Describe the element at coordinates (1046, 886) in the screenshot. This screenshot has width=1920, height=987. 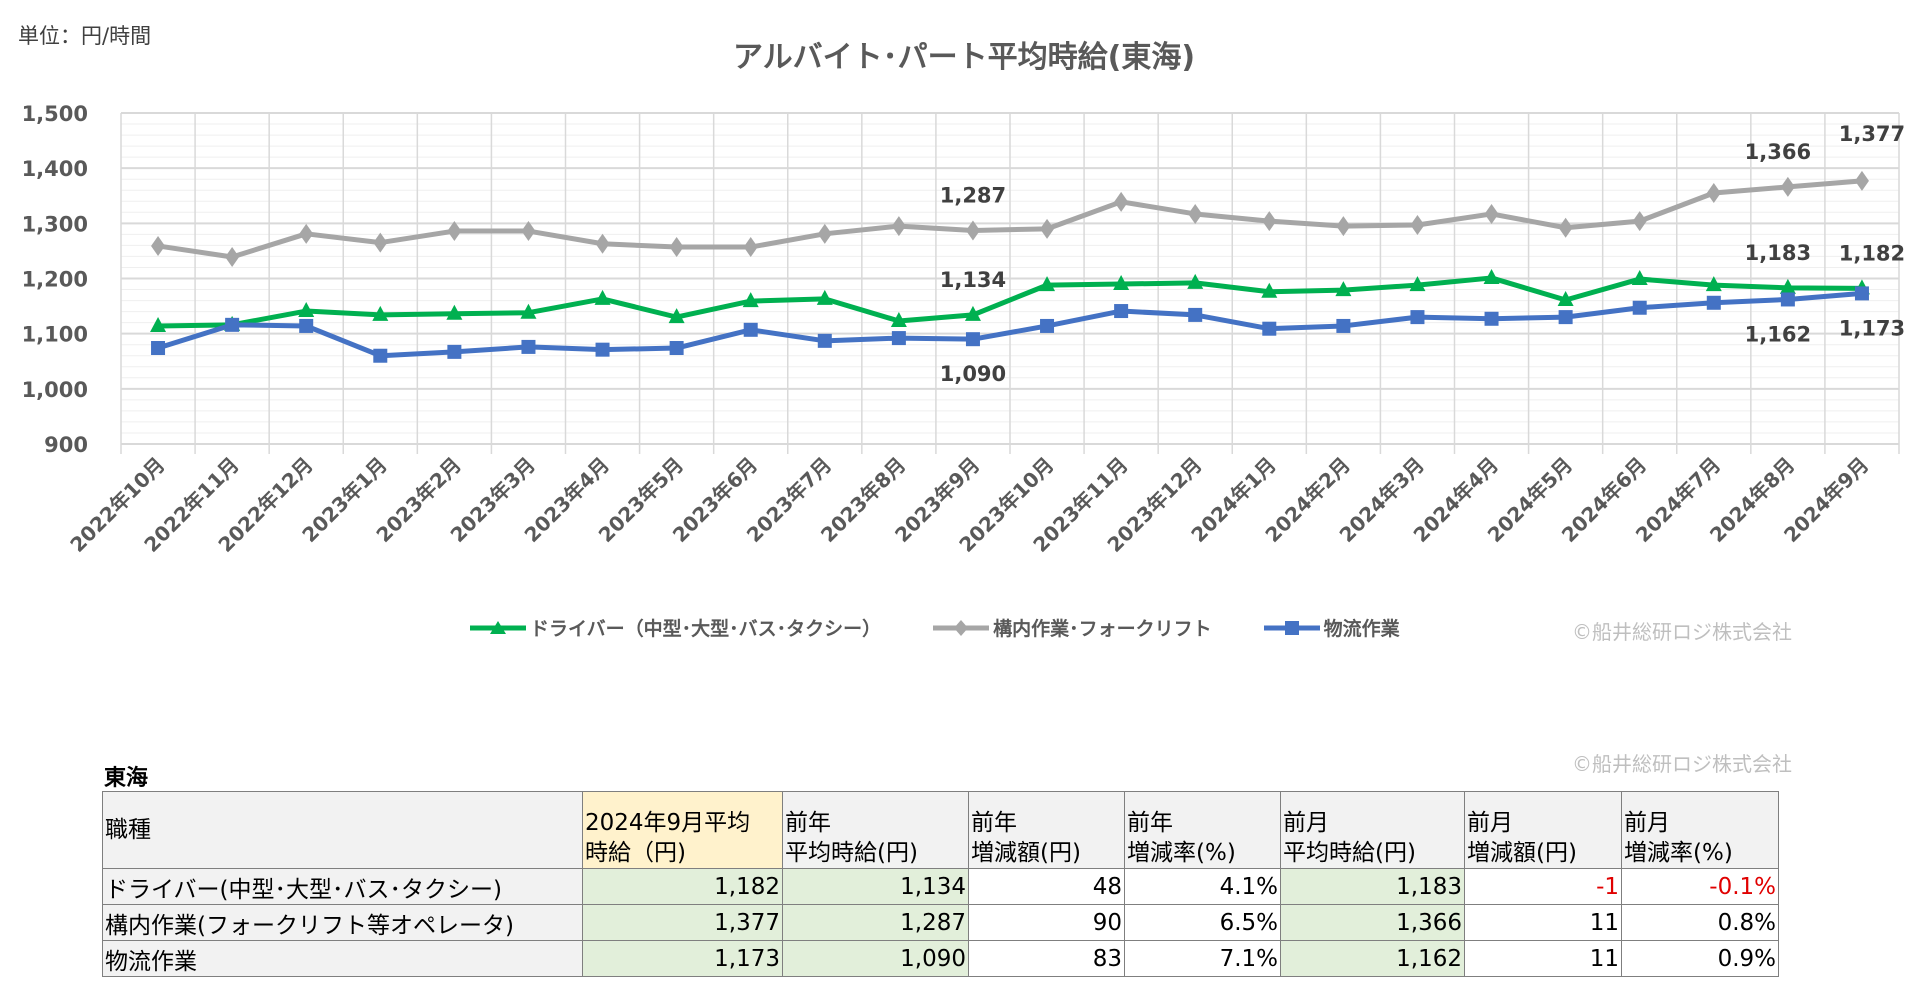
I see `value-cell: 48` at that location.